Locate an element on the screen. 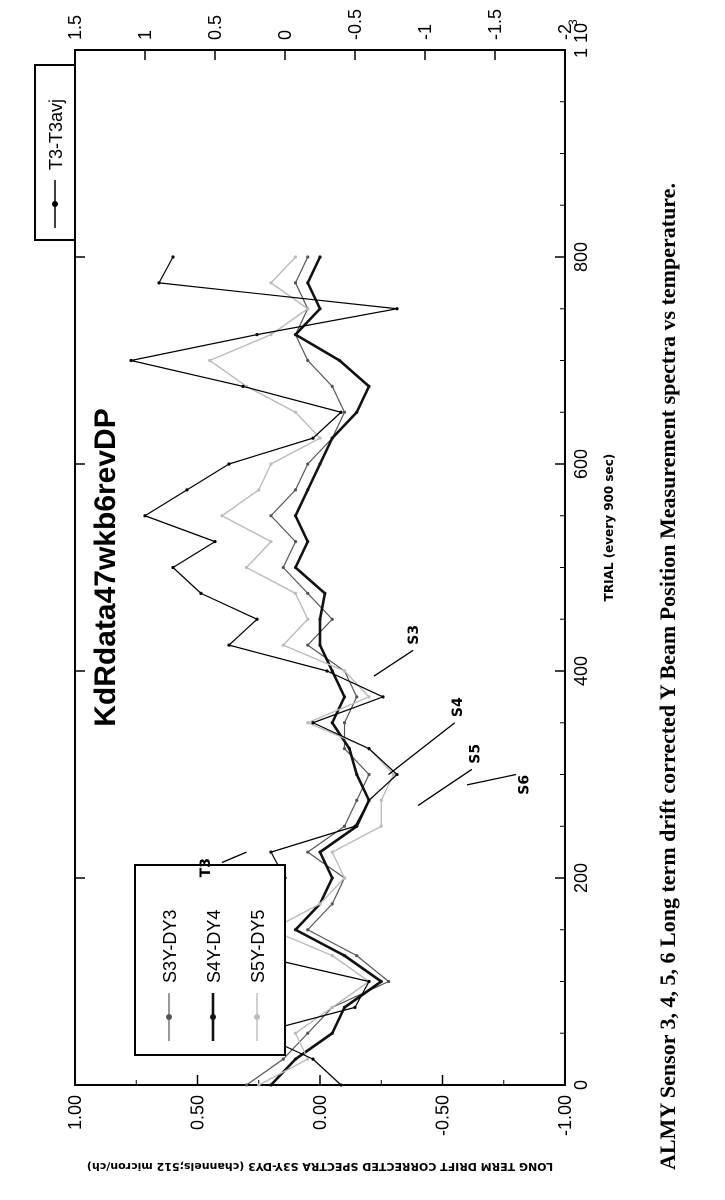  y-right-tick-label: -0.5 is located at coordinates (355, 24).